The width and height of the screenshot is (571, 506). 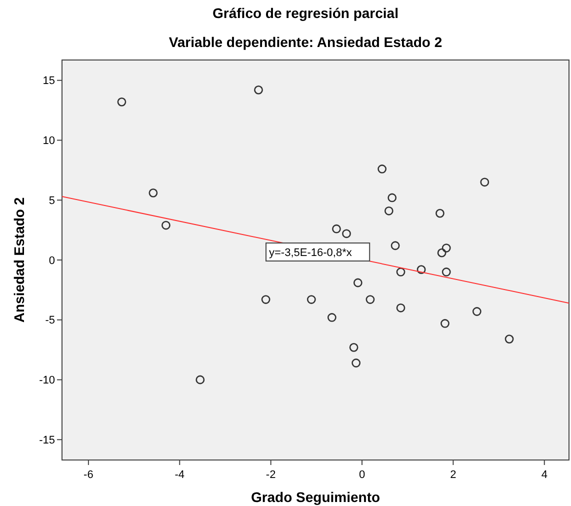 What do you see at coordinates (544, 475) in the screenshot?
I see `x-tick-label: 4` at bounding box center [544, 475].